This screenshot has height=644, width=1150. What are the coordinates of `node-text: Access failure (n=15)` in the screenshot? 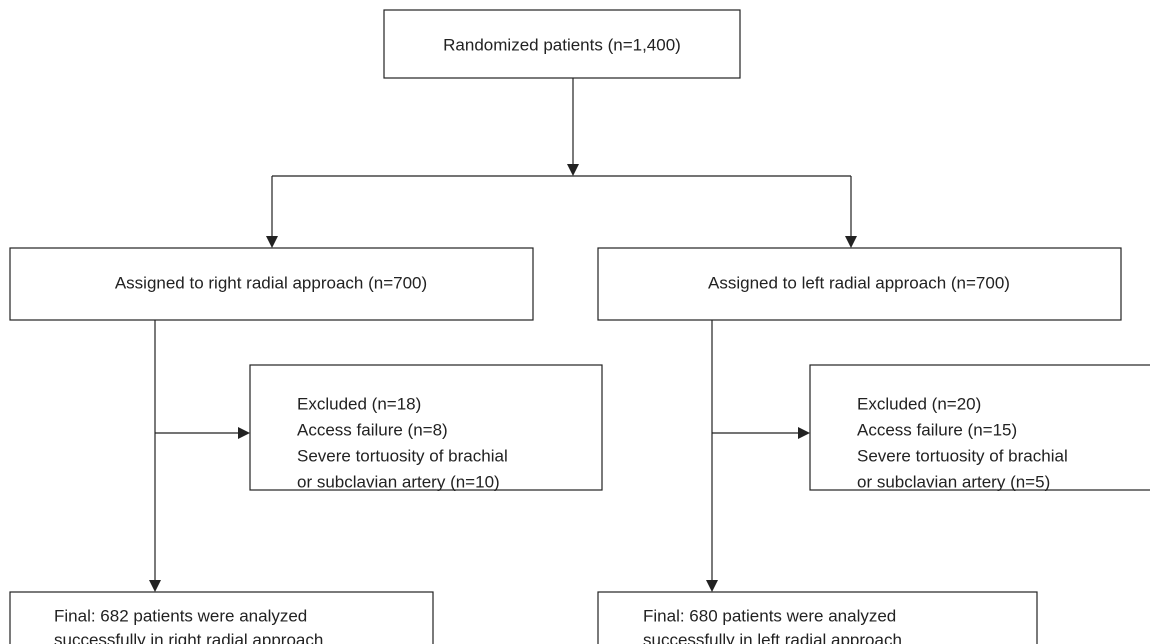 It's located at (937, 429).